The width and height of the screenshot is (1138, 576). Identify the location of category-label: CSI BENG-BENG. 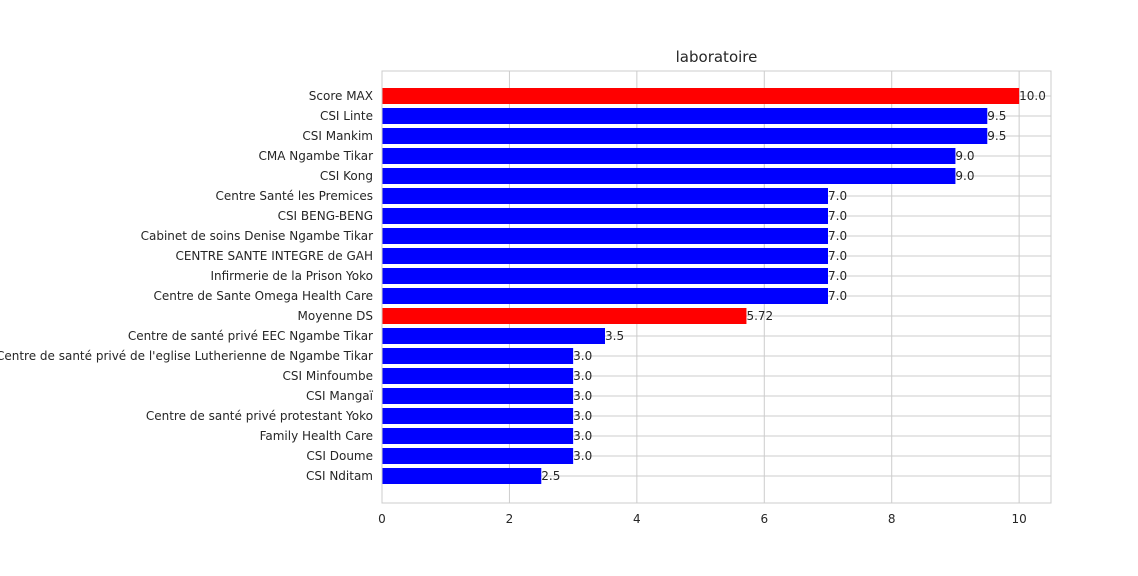
(325, 216).